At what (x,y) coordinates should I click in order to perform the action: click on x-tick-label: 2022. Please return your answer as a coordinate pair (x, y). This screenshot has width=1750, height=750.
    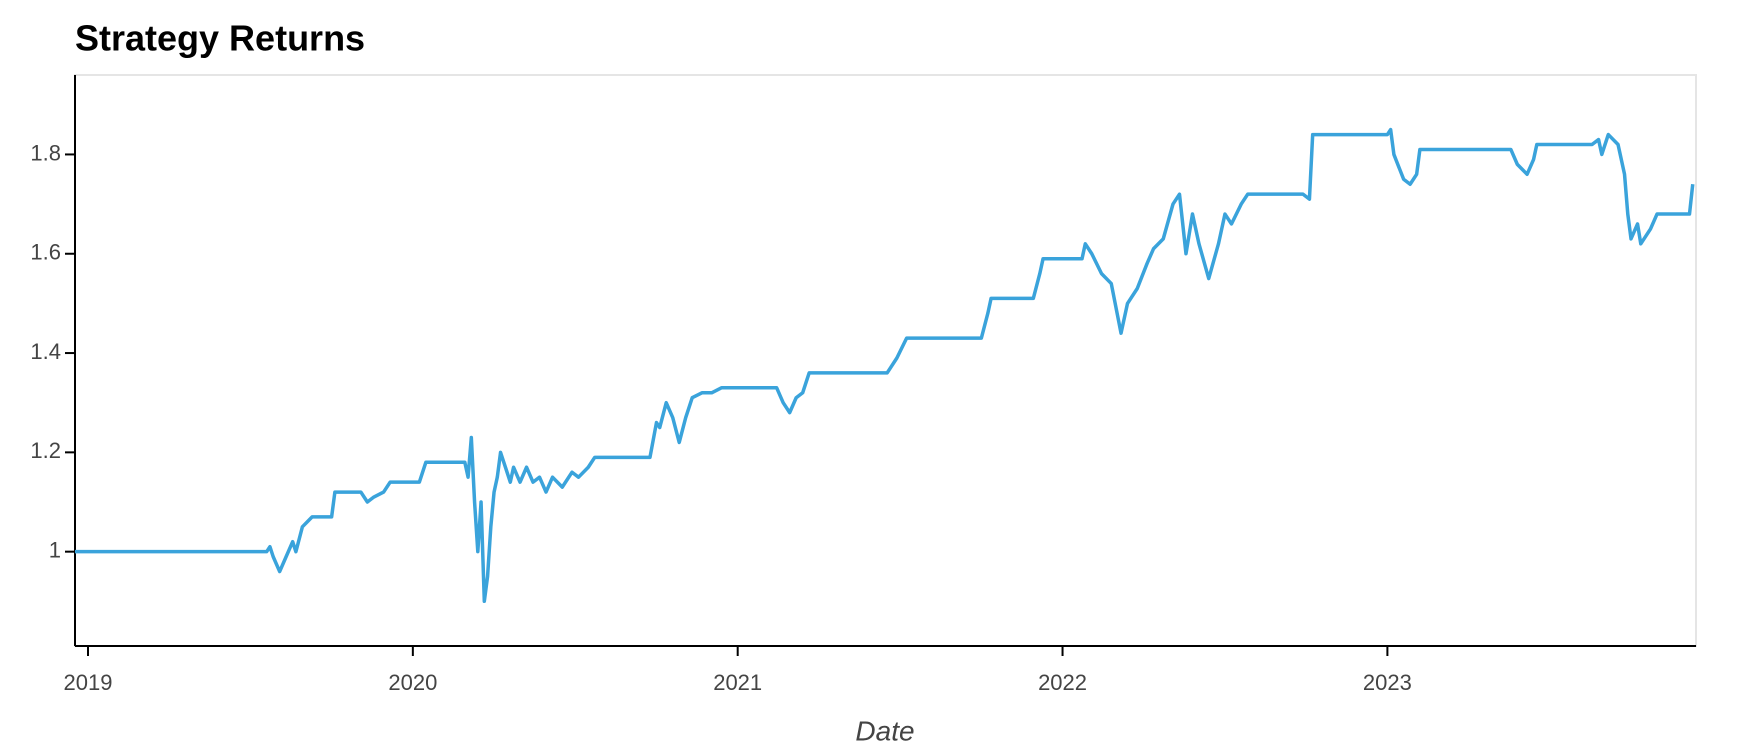
    Looking at the image, I should click on (1062, 682).